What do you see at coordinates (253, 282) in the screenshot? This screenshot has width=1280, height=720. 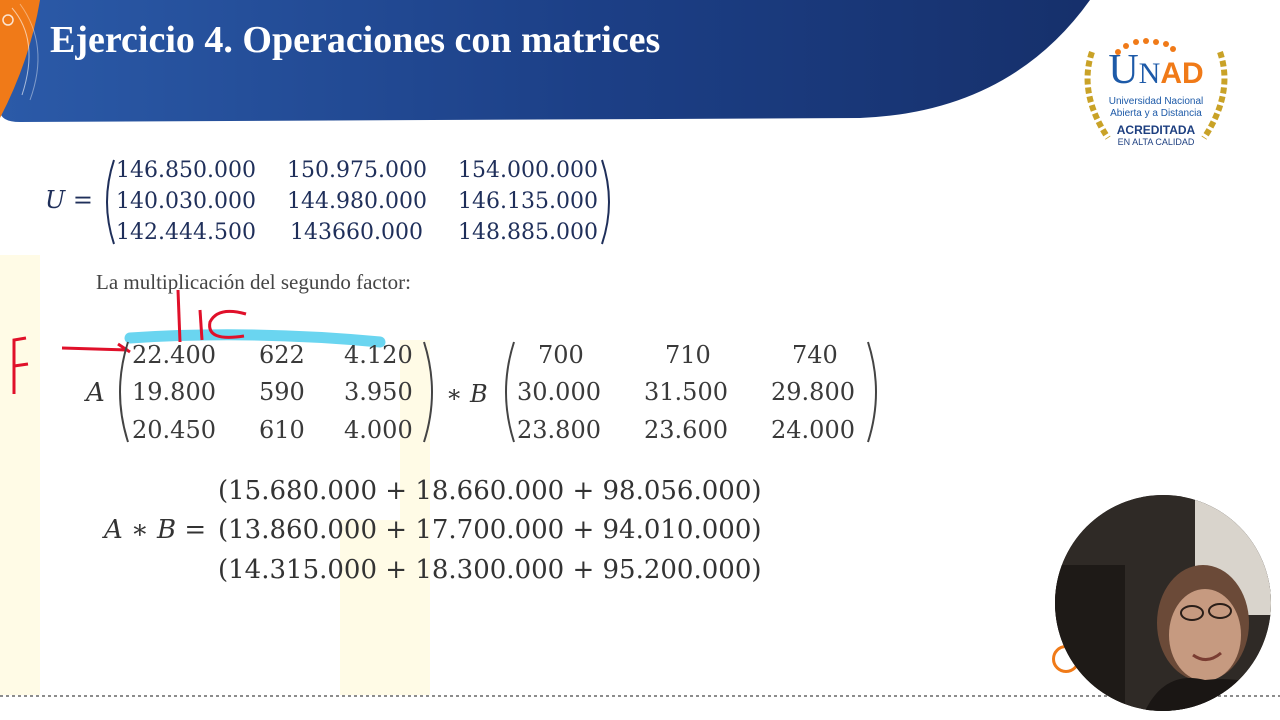 I see `instruction-text: La multiplicación del segundo factor:` at bounding box center [253, 282].